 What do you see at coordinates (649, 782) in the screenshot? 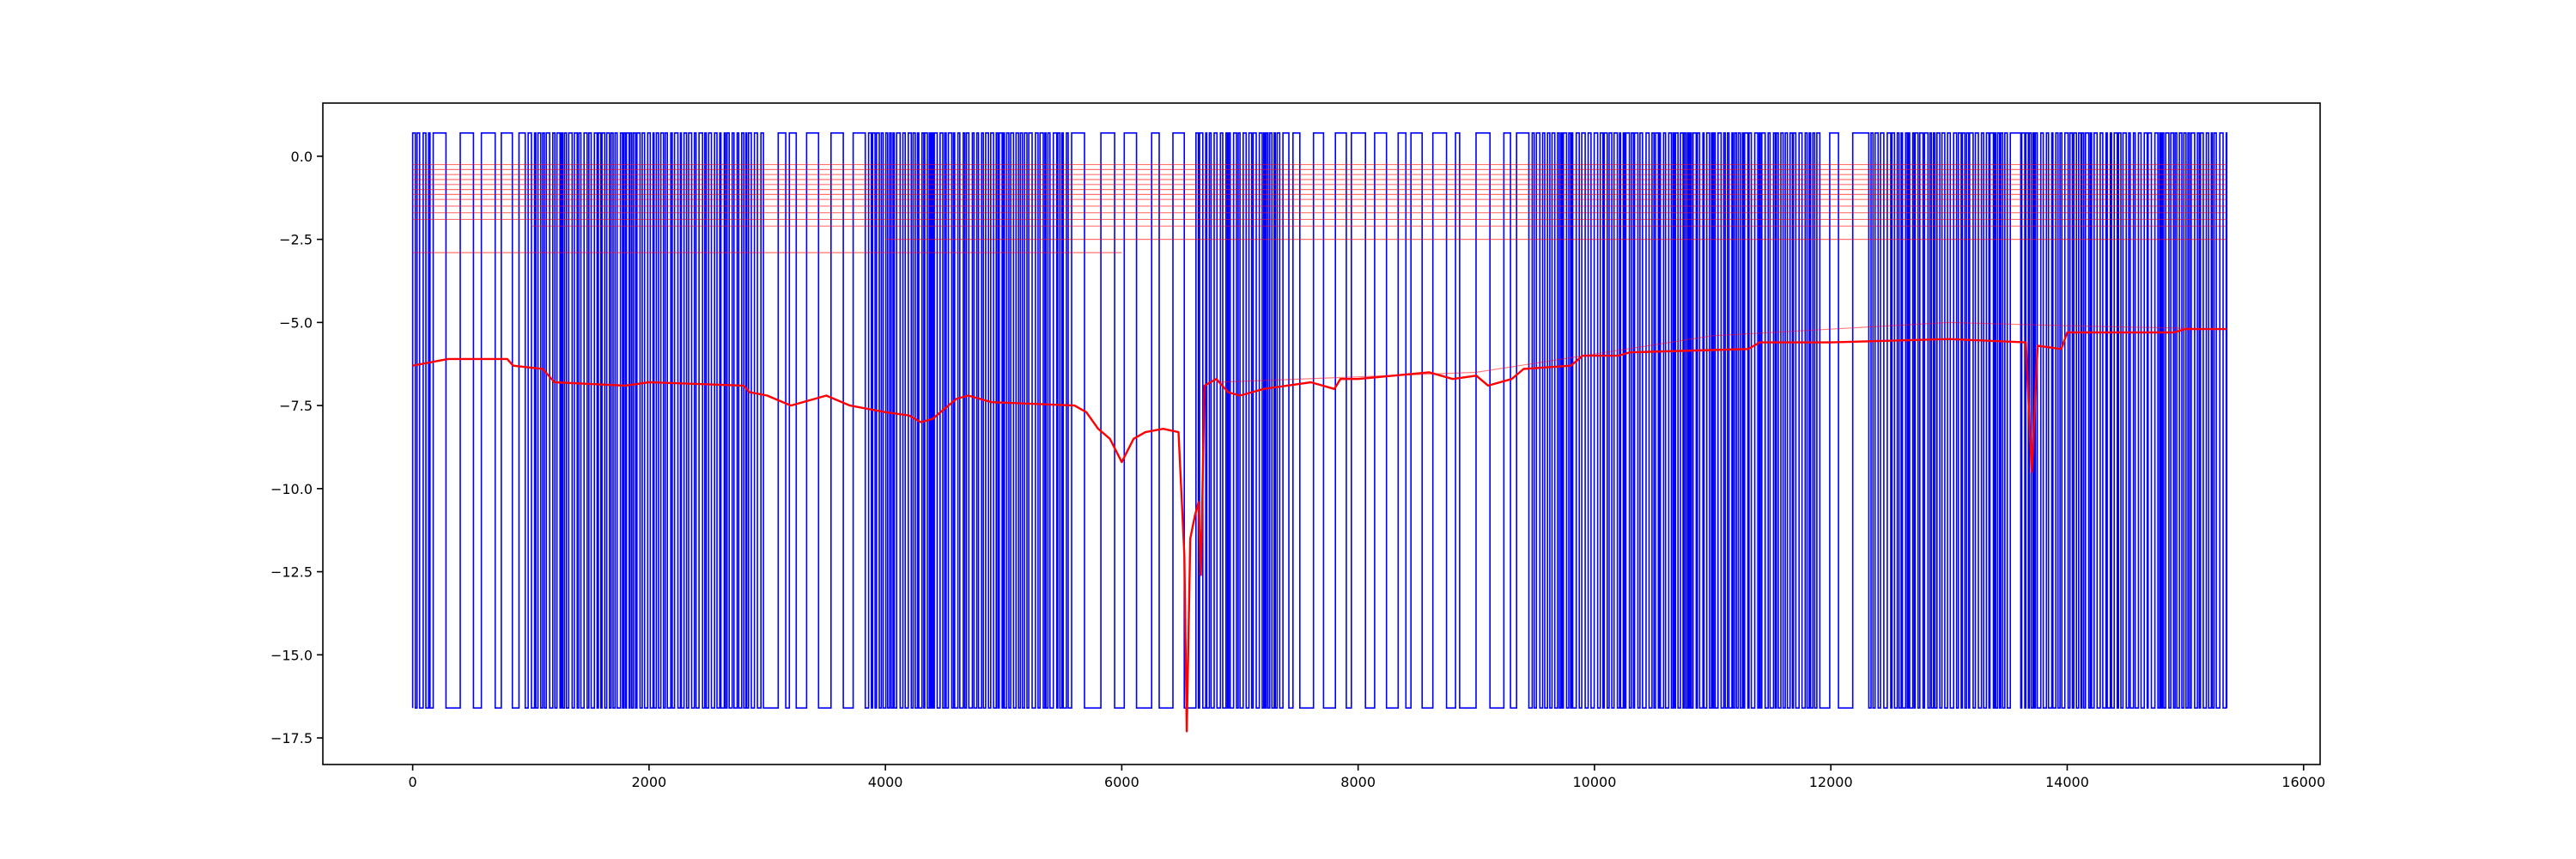
I see `x-tick-label: 2000` at bounding box center [649, 782].